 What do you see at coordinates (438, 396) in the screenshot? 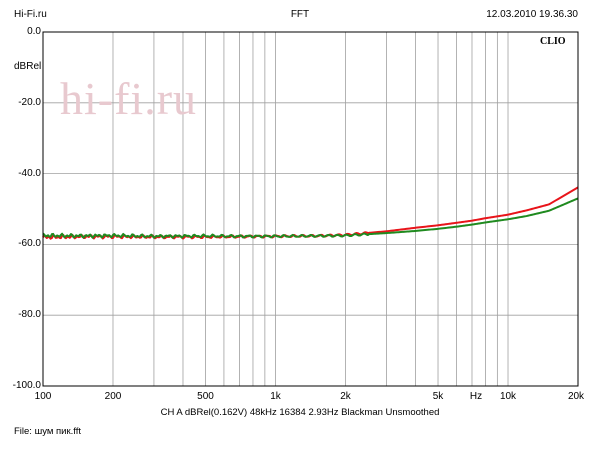
I see `x-tick-label: 5k` at bounding box center [438, 396].